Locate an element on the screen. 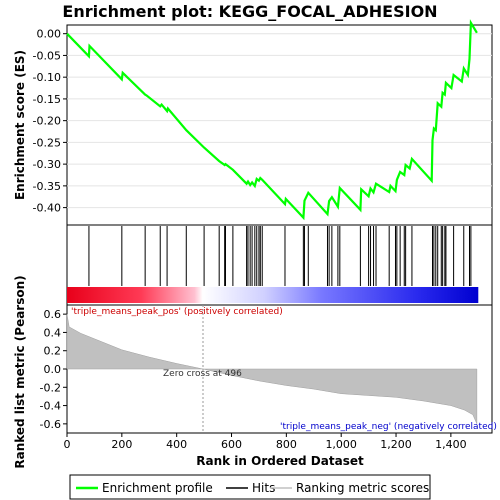 The height and width of the screenshot is (500, 500). x-tick-label: 600 is located at coordinates (231, 444).